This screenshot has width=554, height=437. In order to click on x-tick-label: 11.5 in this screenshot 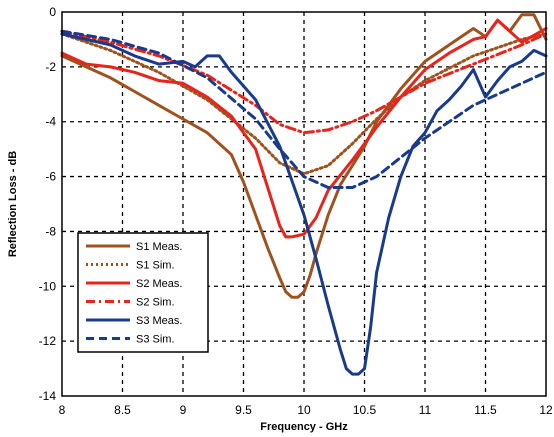, I will do `click(485, 410)`.